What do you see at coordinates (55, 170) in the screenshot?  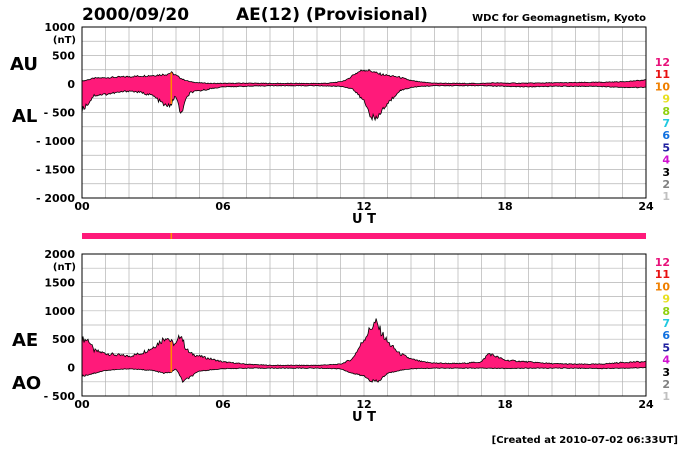 I see `y-tick-label: - 1500` at bounding box center [55, 170].